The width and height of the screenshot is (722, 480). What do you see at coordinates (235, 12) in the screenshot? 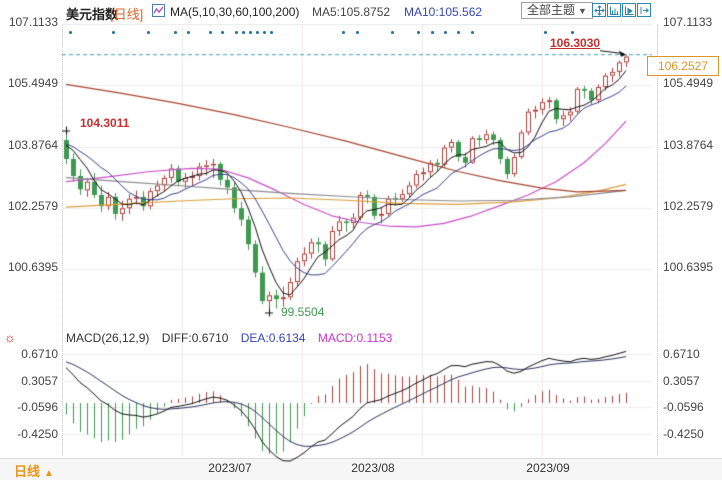
I see `ma-settings-label: MA(5,10,30,60,100,200)` at bounding box center [235, 12].